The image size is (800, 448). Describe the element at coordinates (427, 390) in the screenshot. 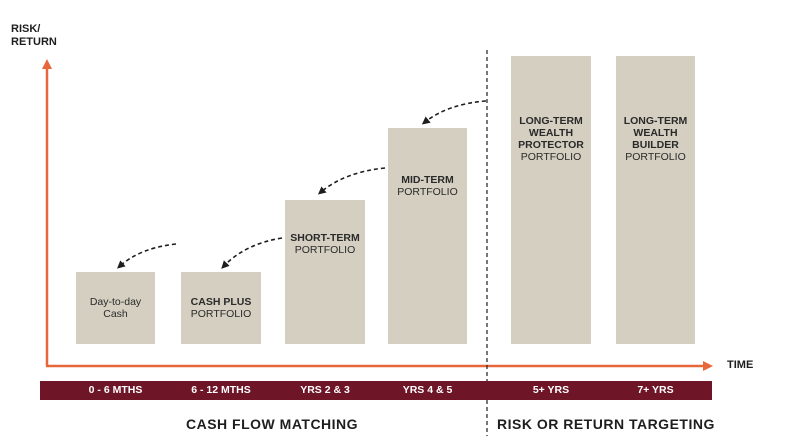

I see `timeline-label: YRS 4 & 5` at that location.